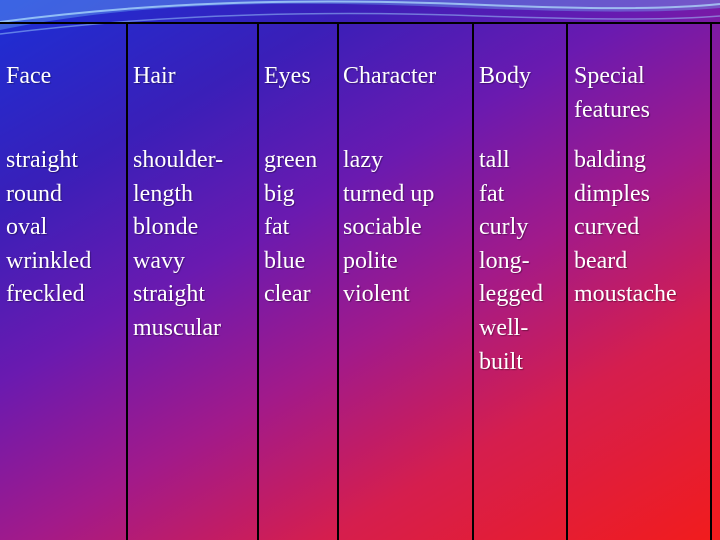 This screenshot has height=540, width=720. I want to click on list-item: sociable, so click(382, 227).